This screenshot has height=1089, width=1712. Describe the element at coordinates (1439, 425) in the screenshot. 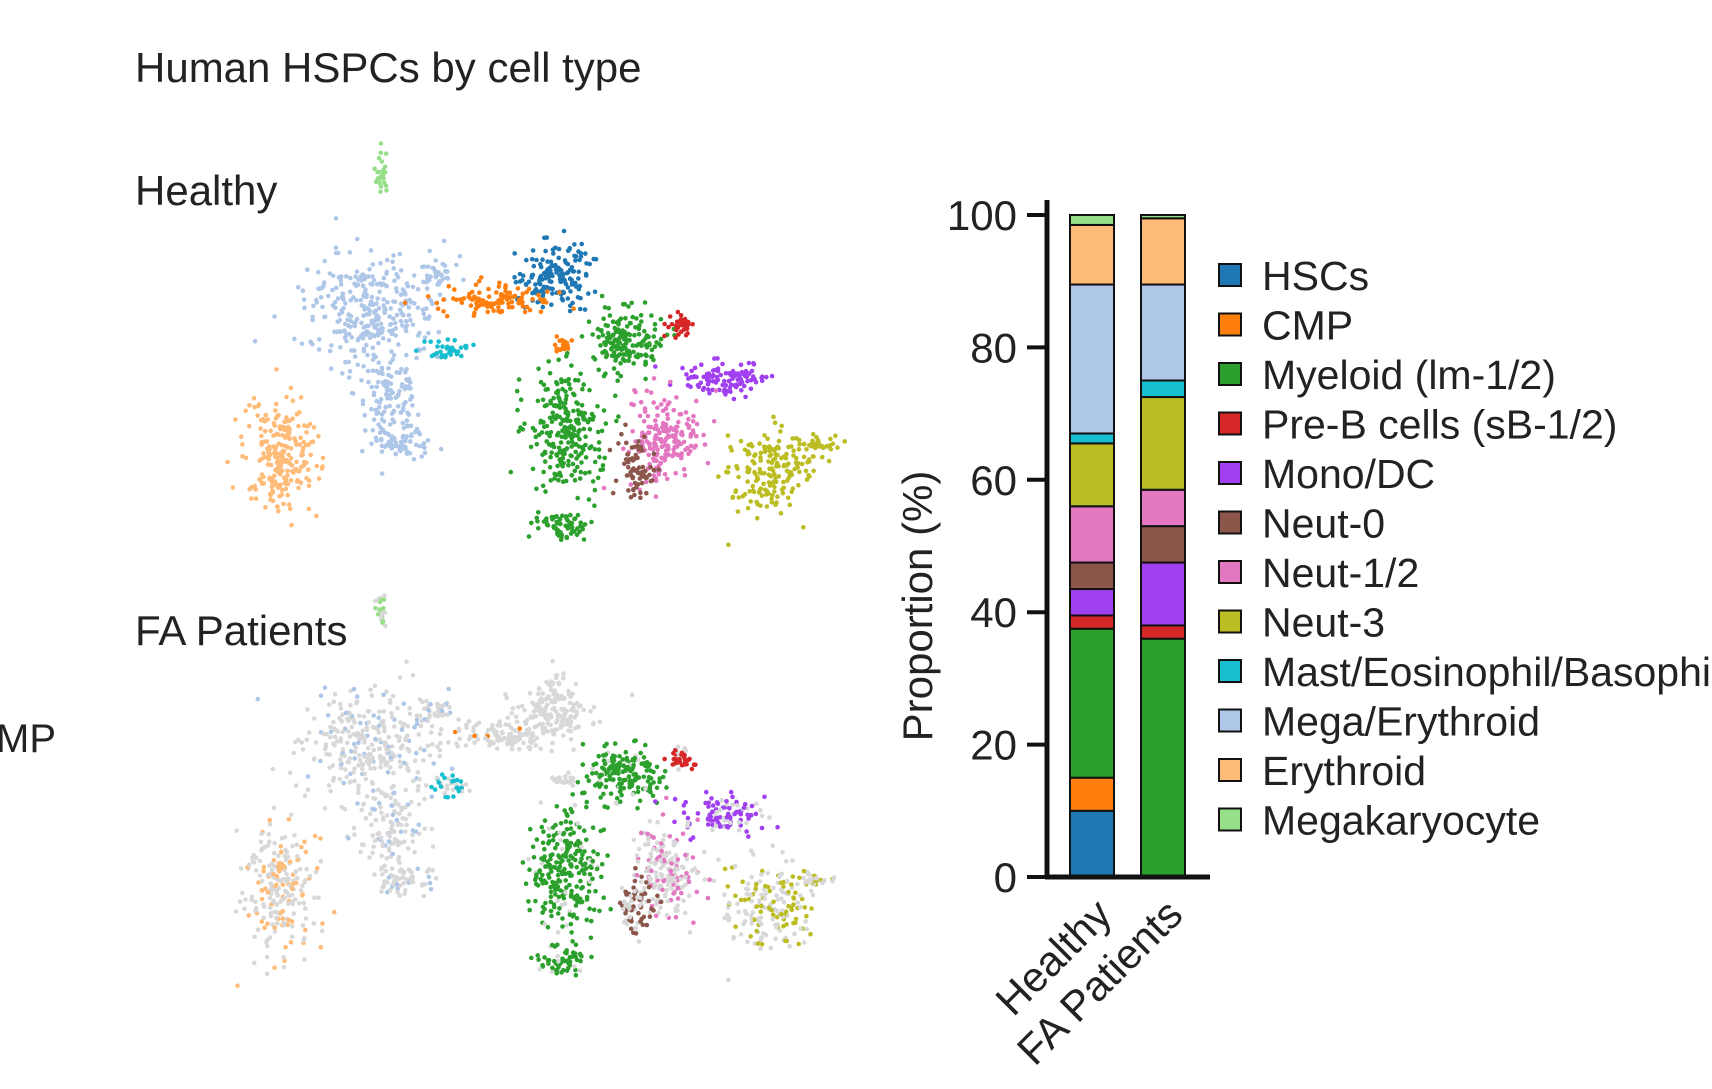

I see `legend-label: Pre-B cells (sB-1/2)` at that location.